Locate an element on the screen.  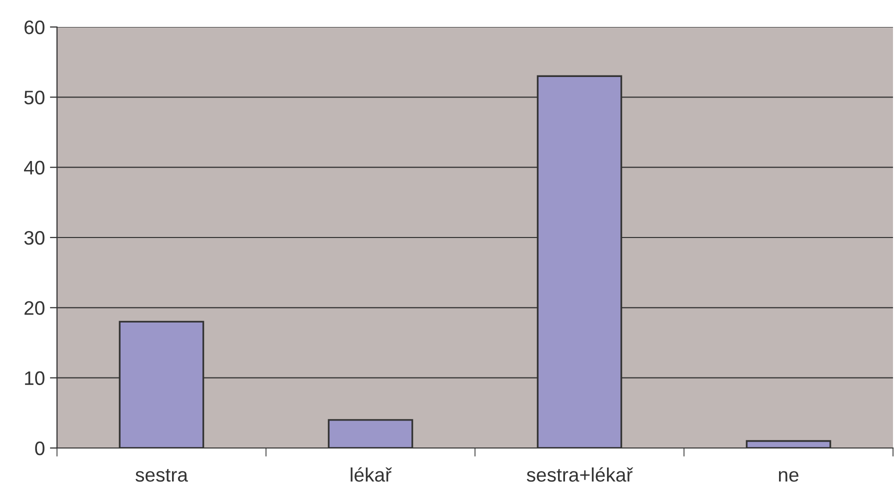
y-tick-label: 40 is located at coordinates (34, 167).